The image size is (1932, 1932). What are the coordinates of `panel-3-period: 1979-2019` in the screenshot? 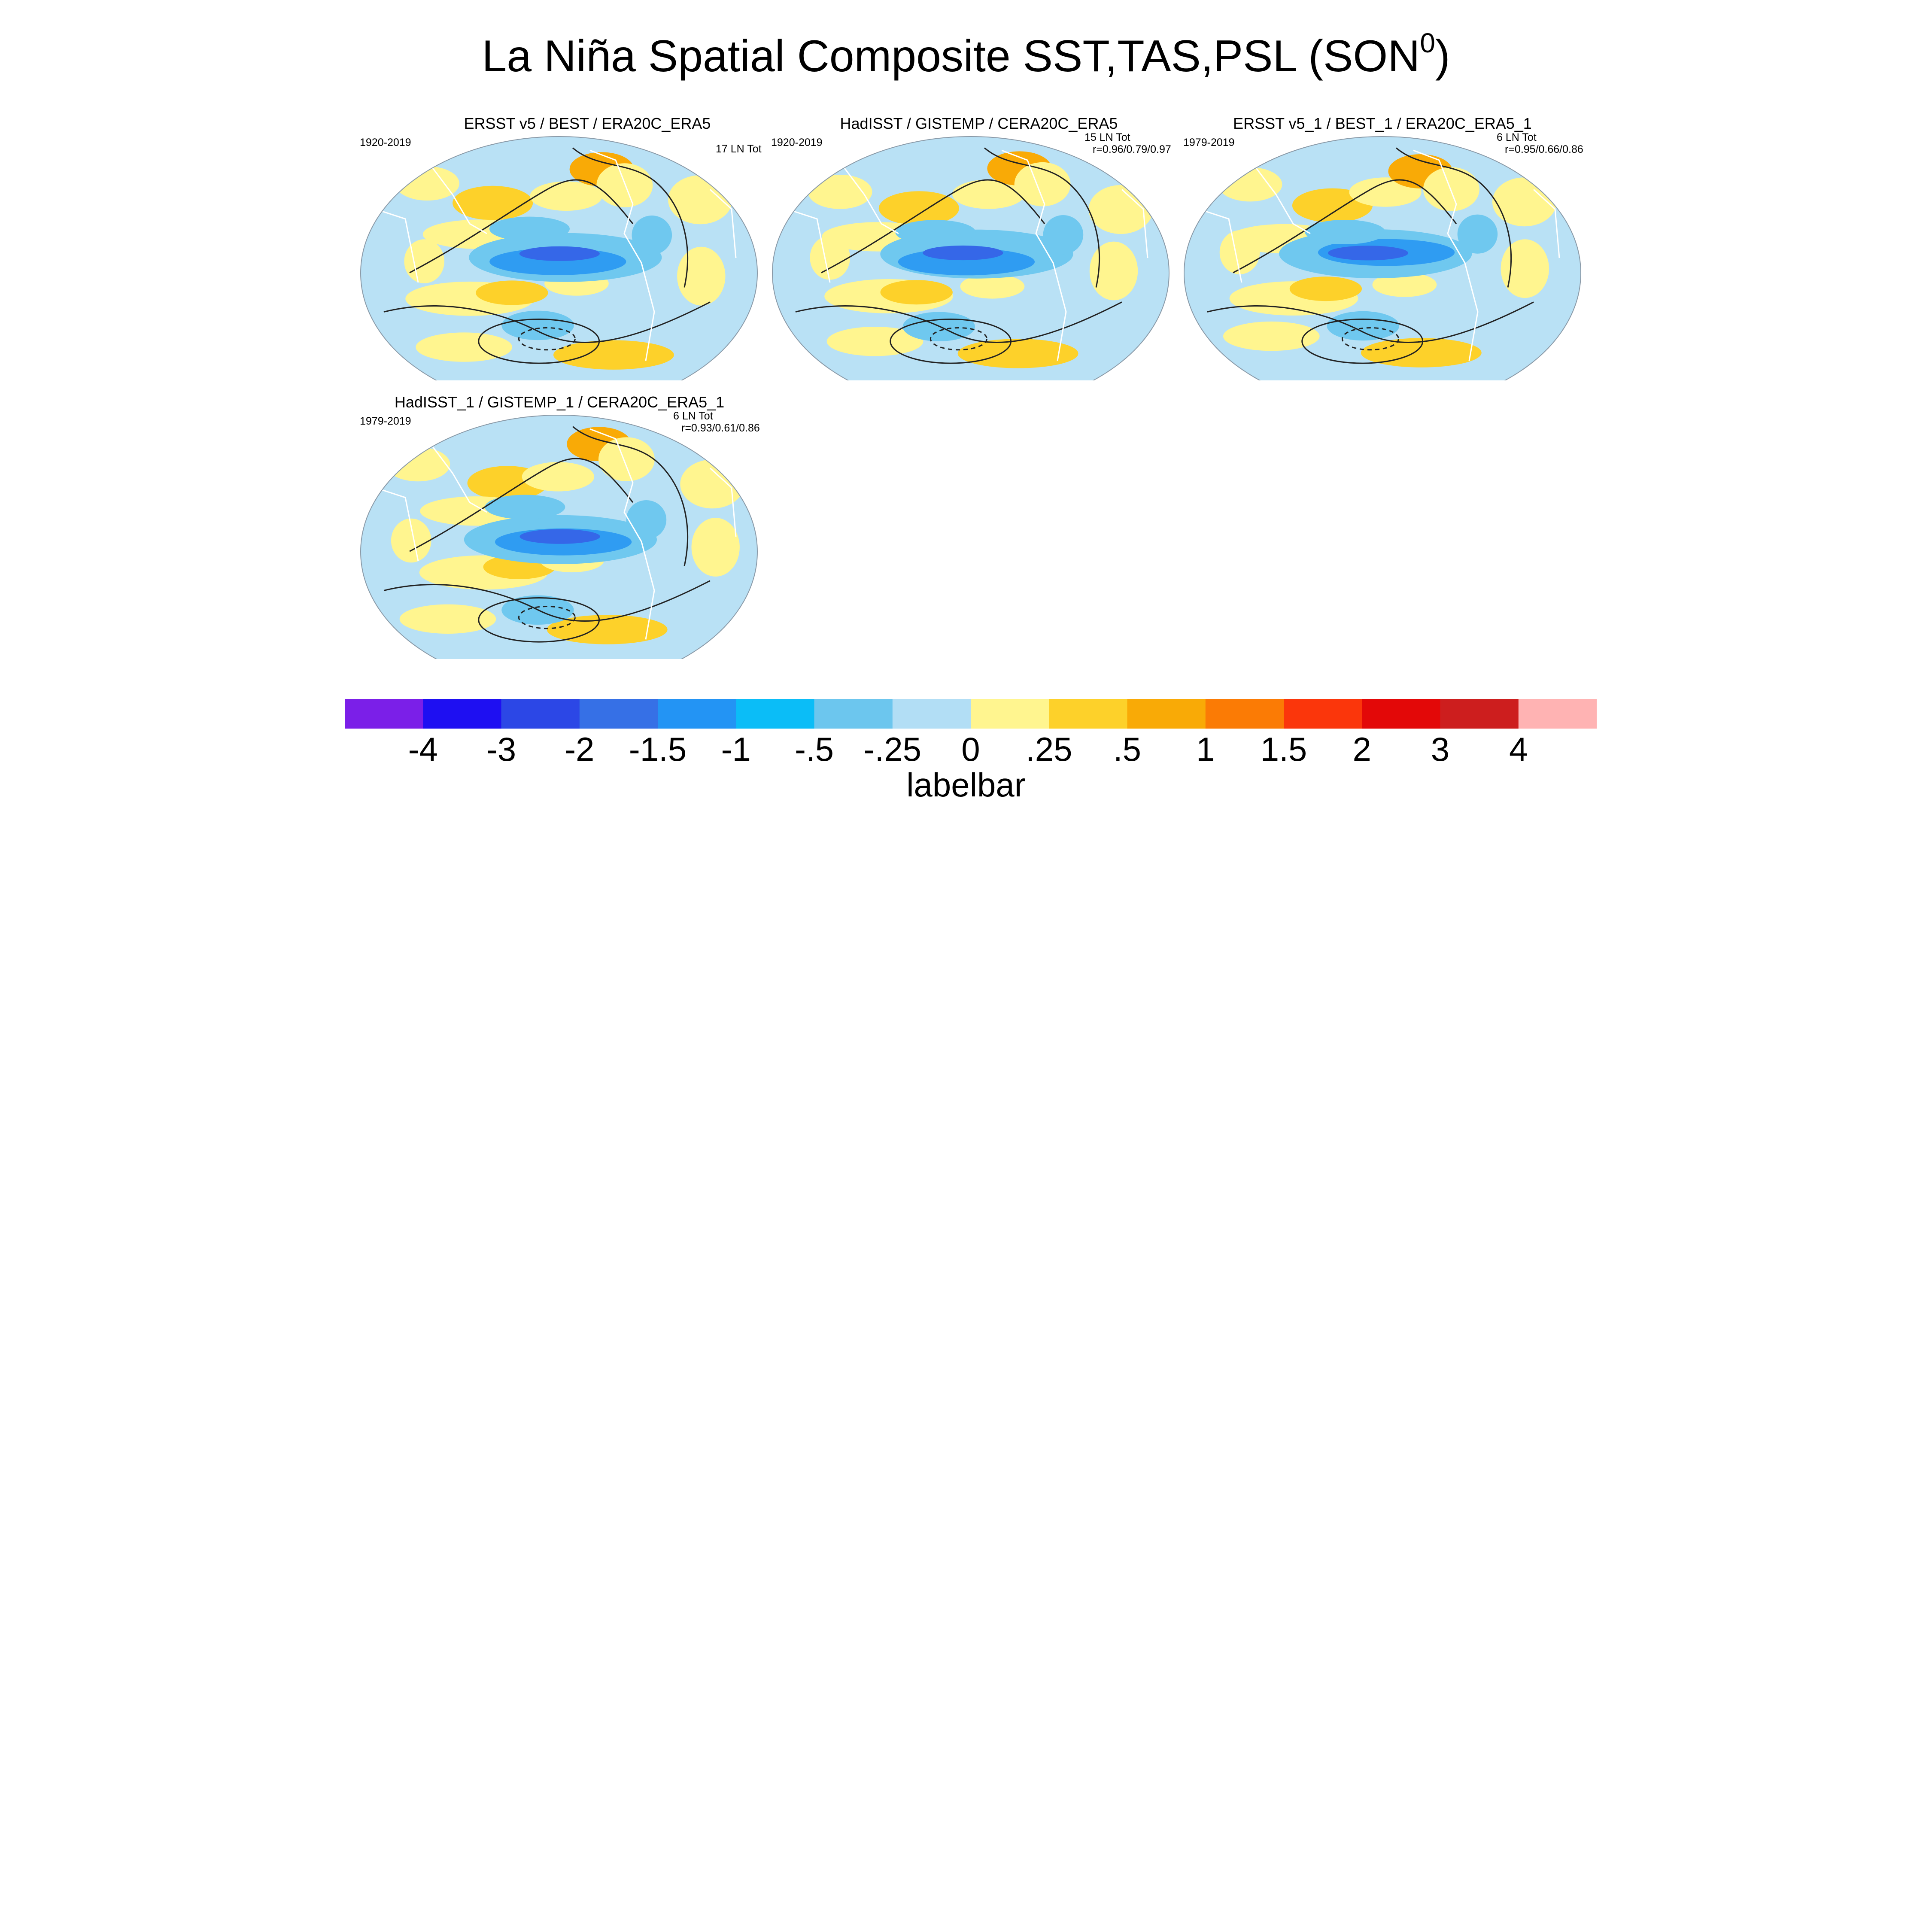 It's located at (1209, 143).